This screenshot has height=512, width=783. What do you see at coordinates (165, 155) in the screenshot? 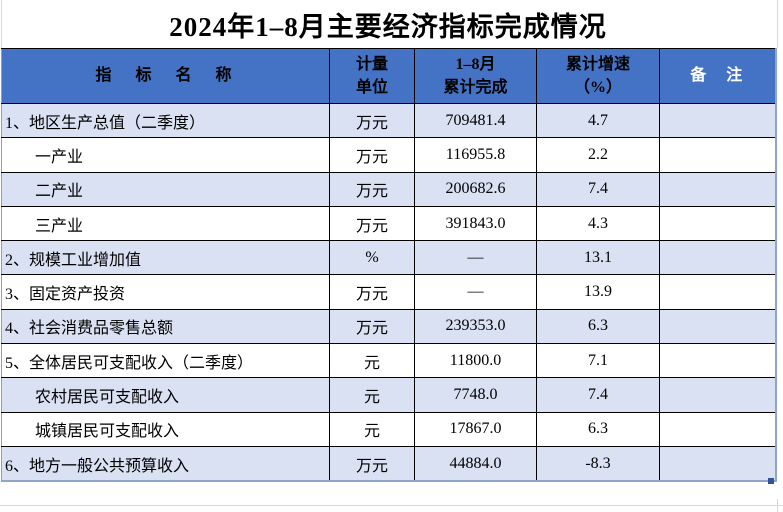
I see `cell-indicator: 一产业` at bounding box center [165, 155].